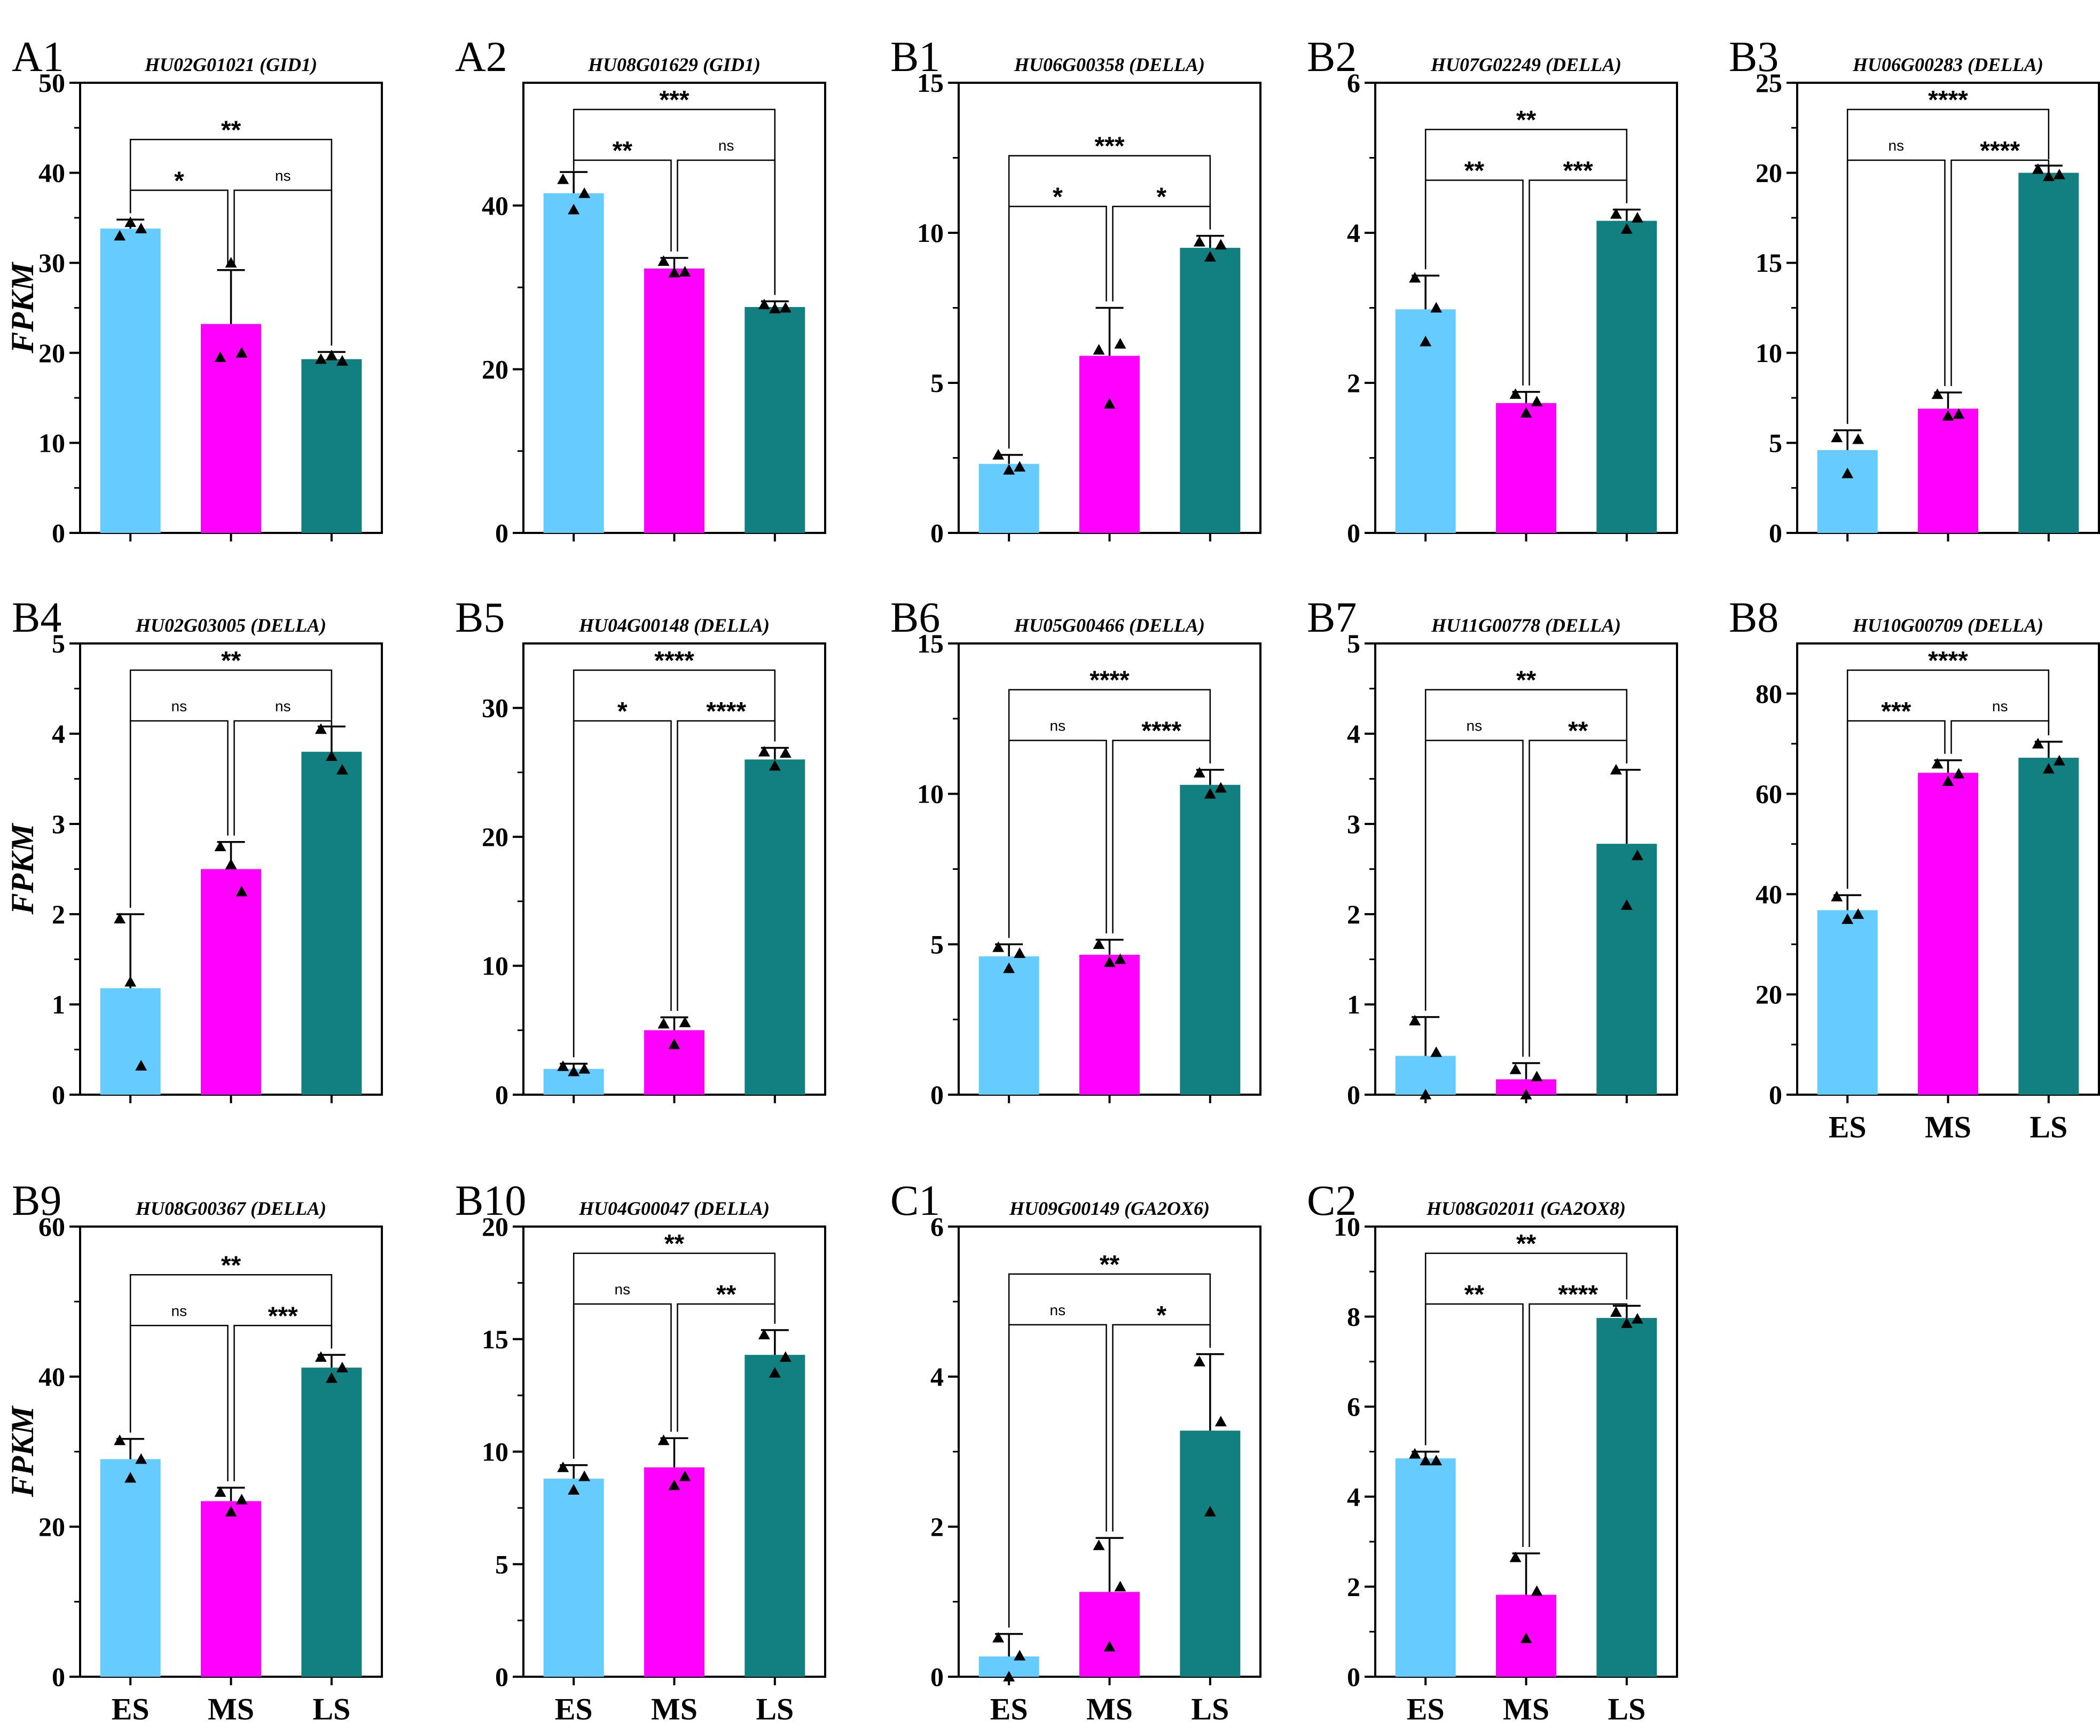 The height and width of the screenshot is (1736, 2100). What do you see at coordinates (1526, 625) in the screenshot?
I see `panel-title: HU11G00778 (DELLA)` at bounding box center [1526, 625].